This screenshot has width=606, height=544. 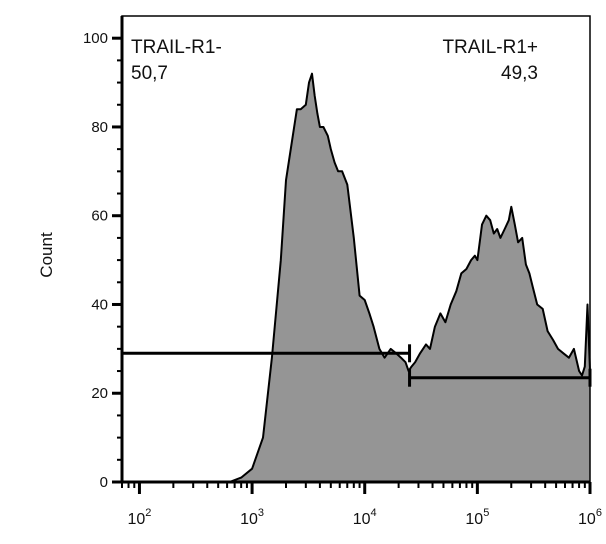 I want to click on gate-label-positive-name: TRAIL-R1+, so click(x=490, y=47).